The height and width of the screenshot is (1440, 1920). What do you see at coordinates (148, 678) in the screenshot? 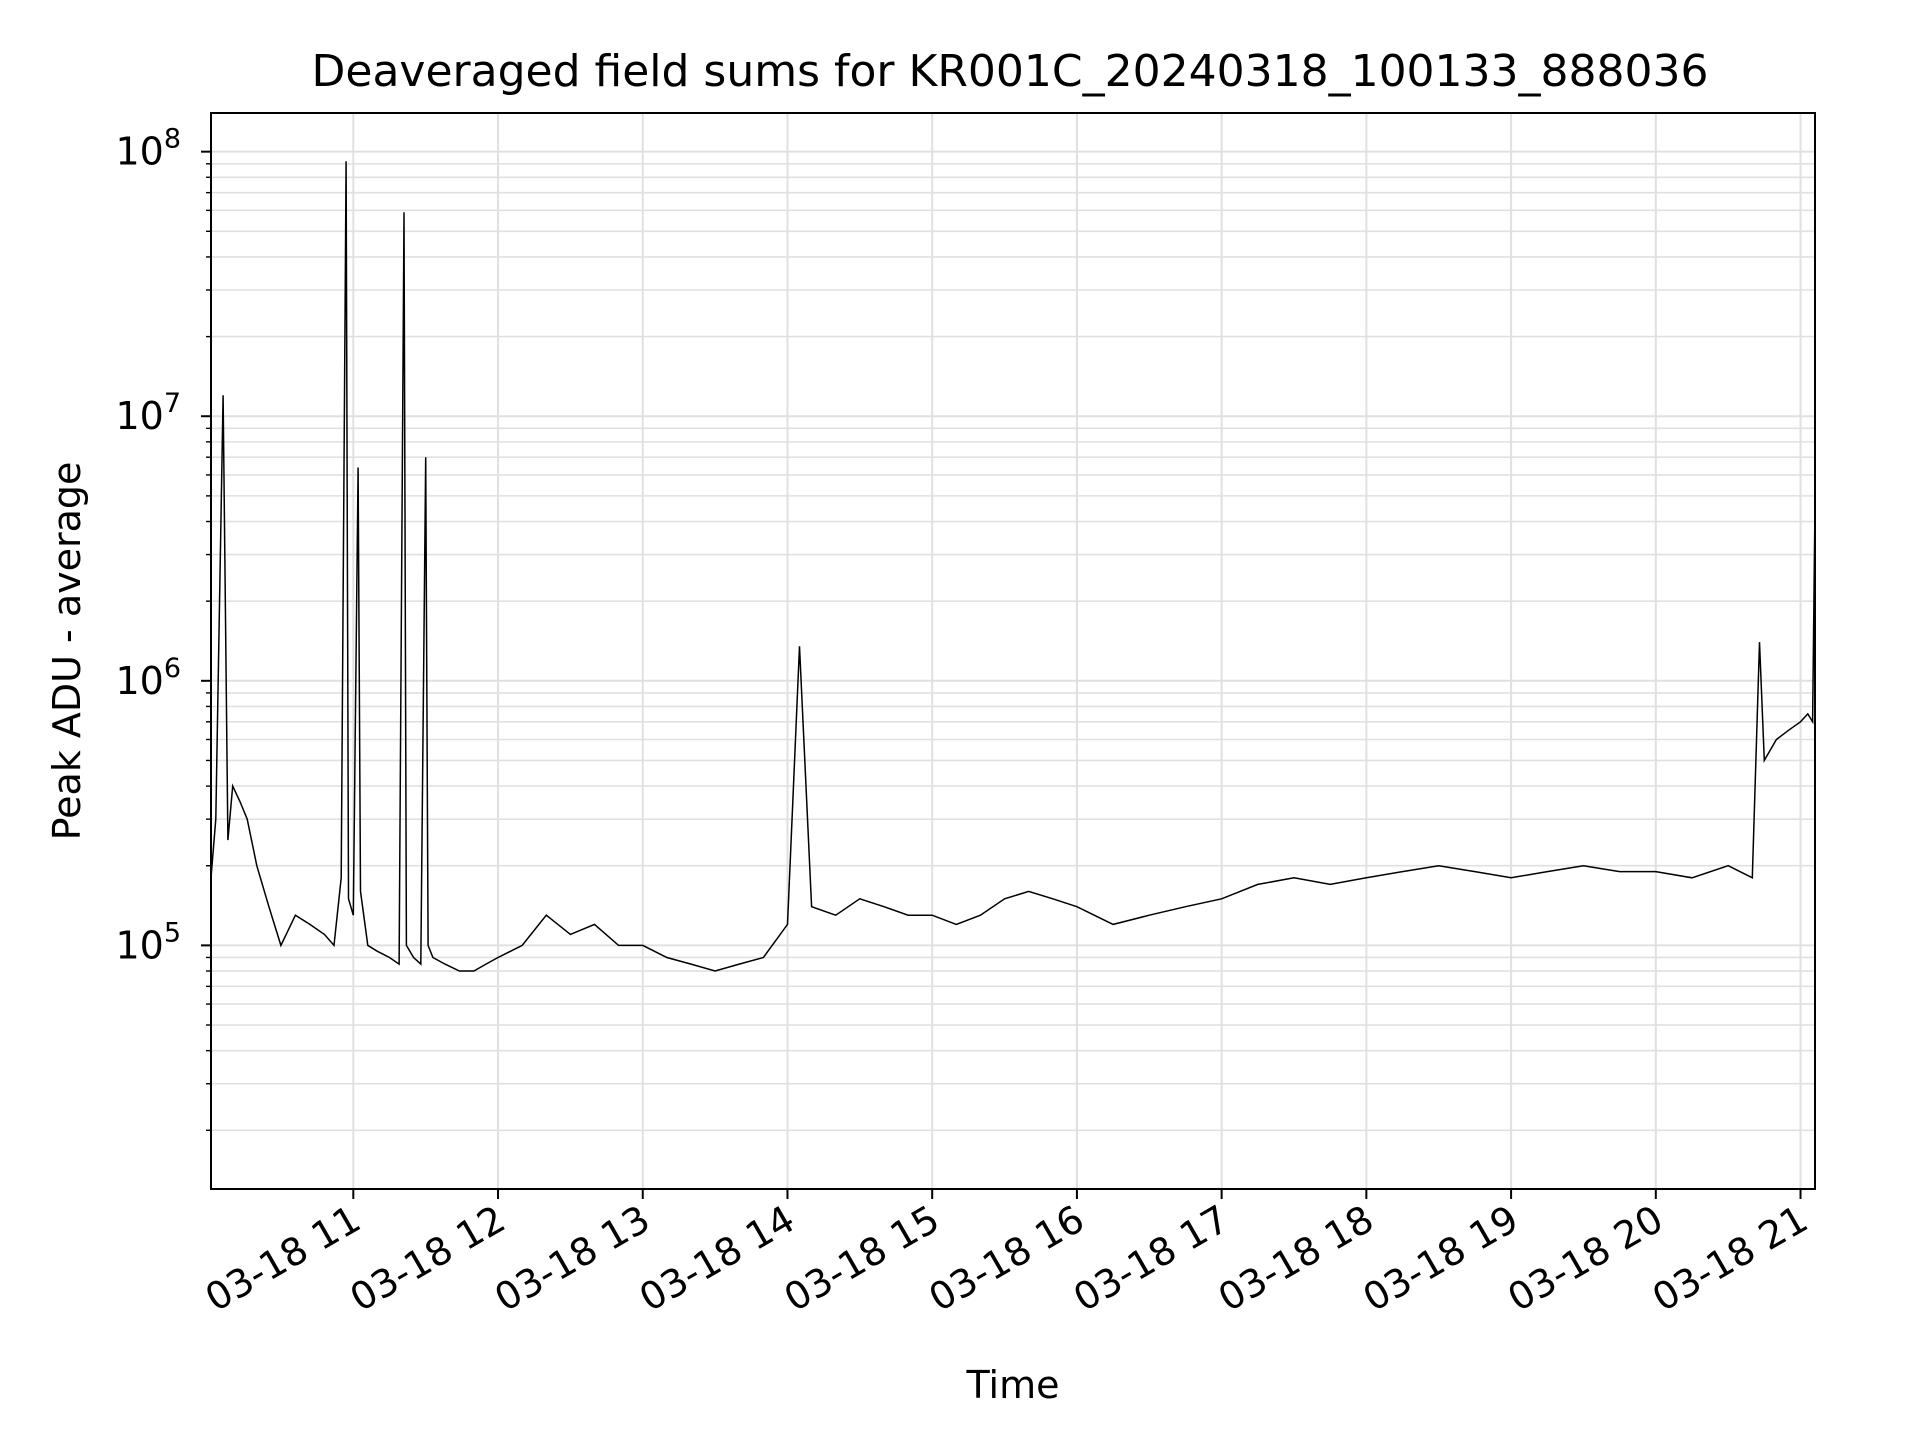
I see `y-tick-label: 106` at bounding box center [148, 678].